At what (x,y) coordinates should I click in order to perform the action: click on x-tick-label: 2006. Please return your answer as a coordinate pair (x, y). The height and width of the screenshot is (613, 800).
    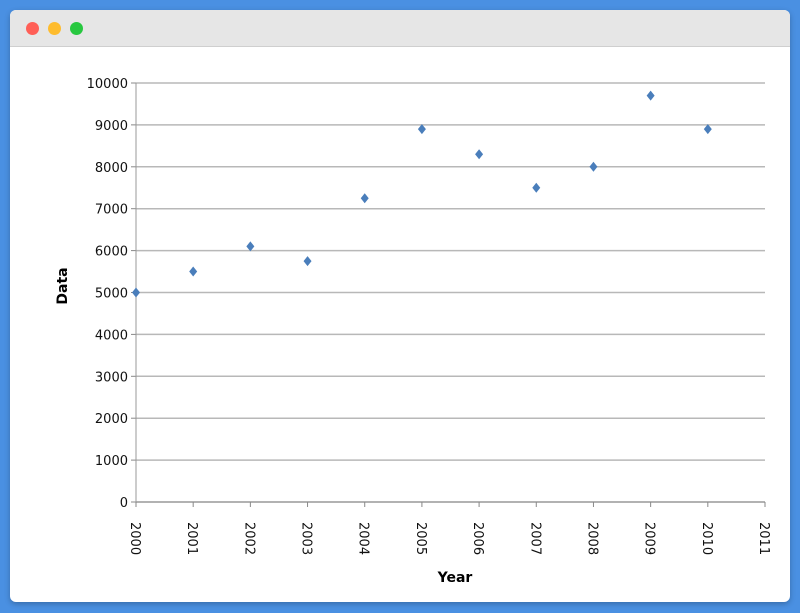
    Looking at the image, I should click on (477, 538).